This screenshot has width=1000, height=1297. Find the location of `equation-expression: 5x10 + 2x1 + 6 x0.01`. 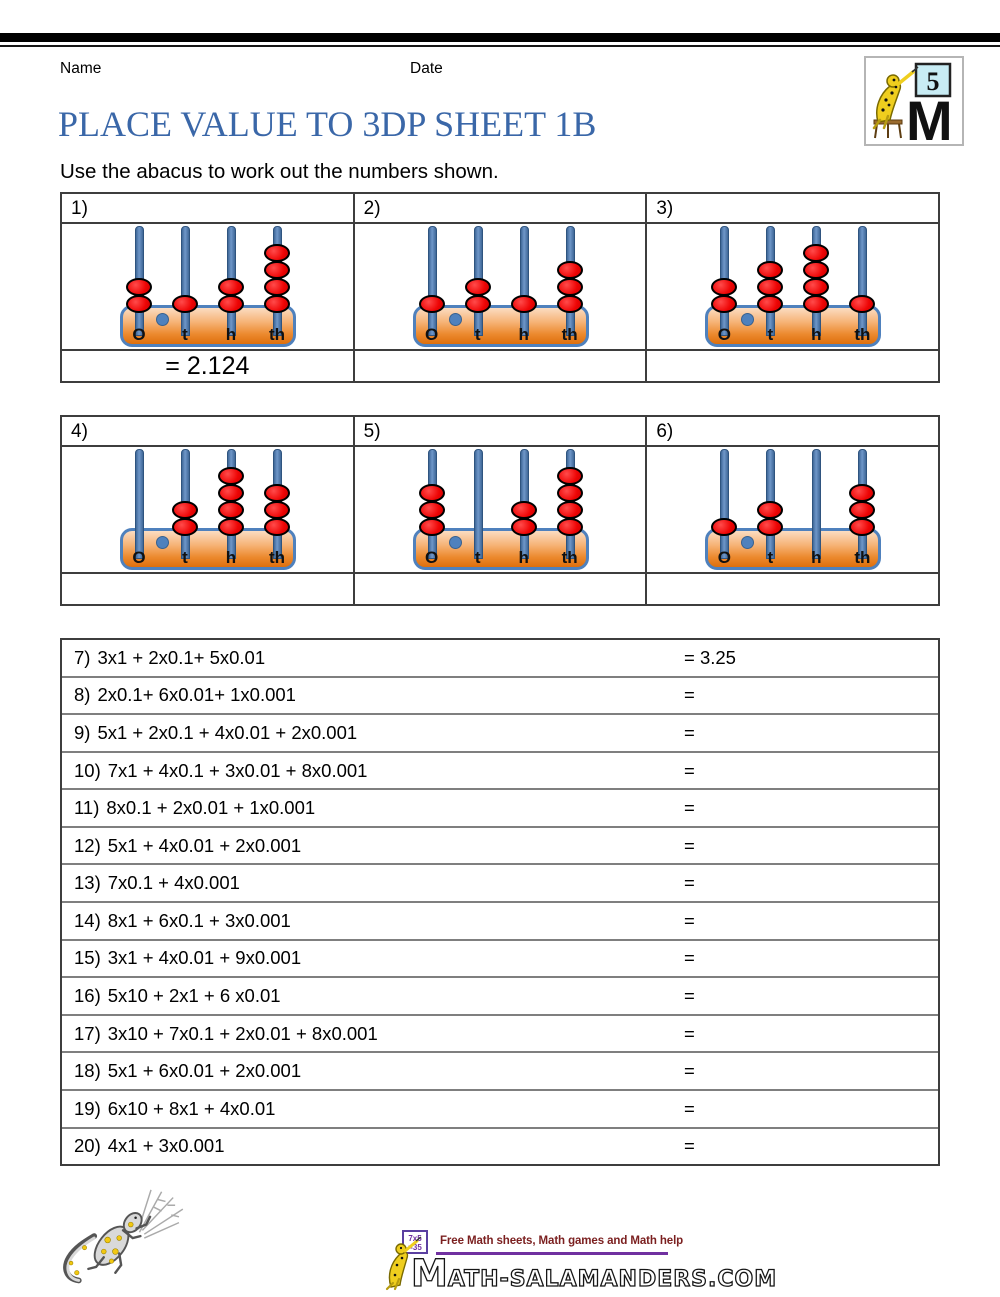

equation-expression: 5x10 + 2x1 + 6 x0.01 is located at coordinates (194, 995).